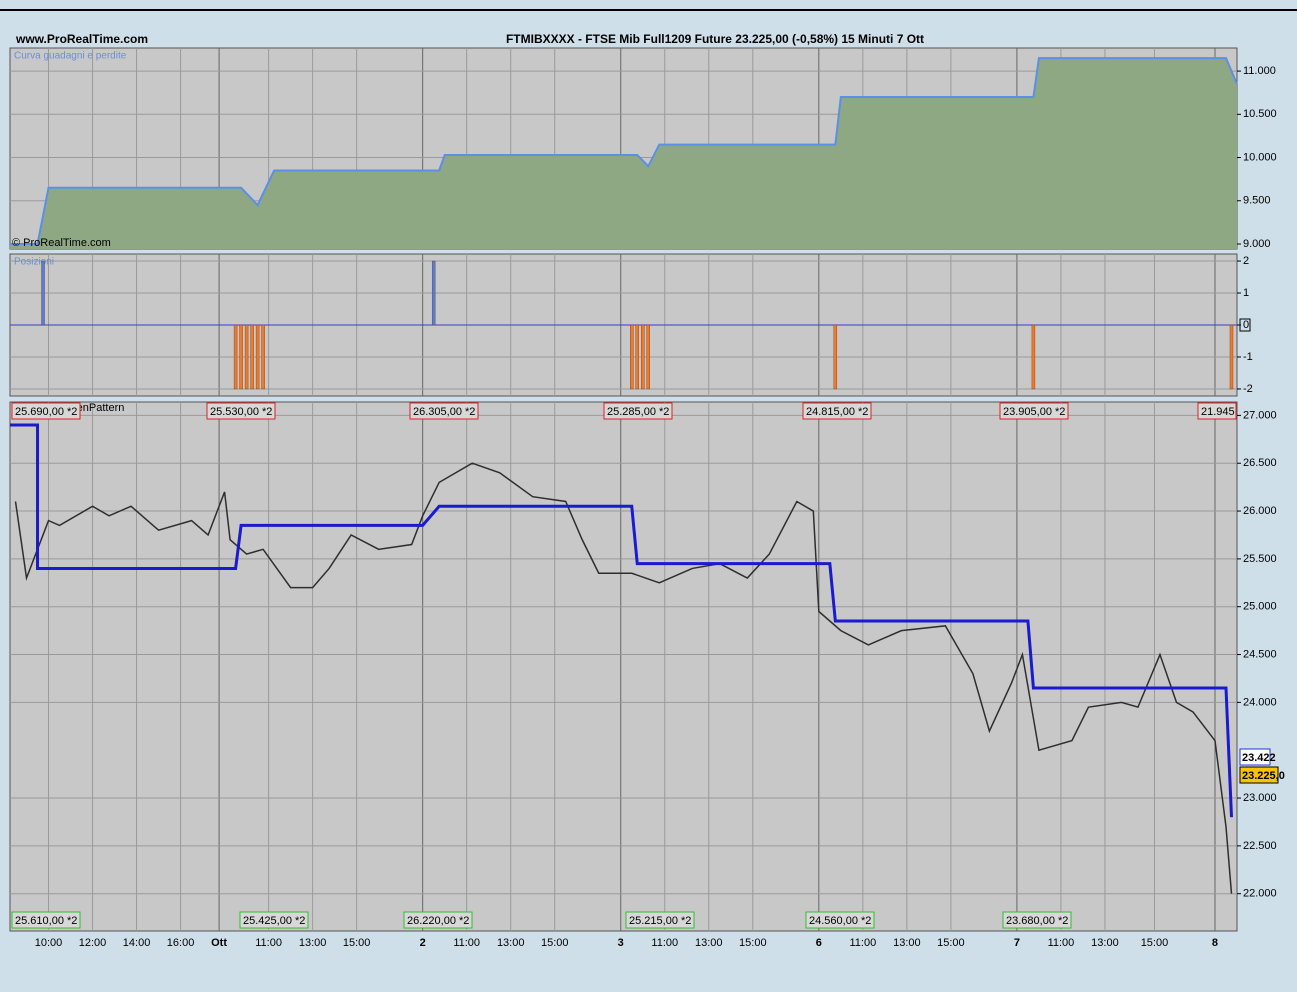 The height and width of the screenshot is (992, 1297). Describe the element at coordinates (1263, 776) in the screenshot. I see `price-tag-text: 23.225,0` at that location.